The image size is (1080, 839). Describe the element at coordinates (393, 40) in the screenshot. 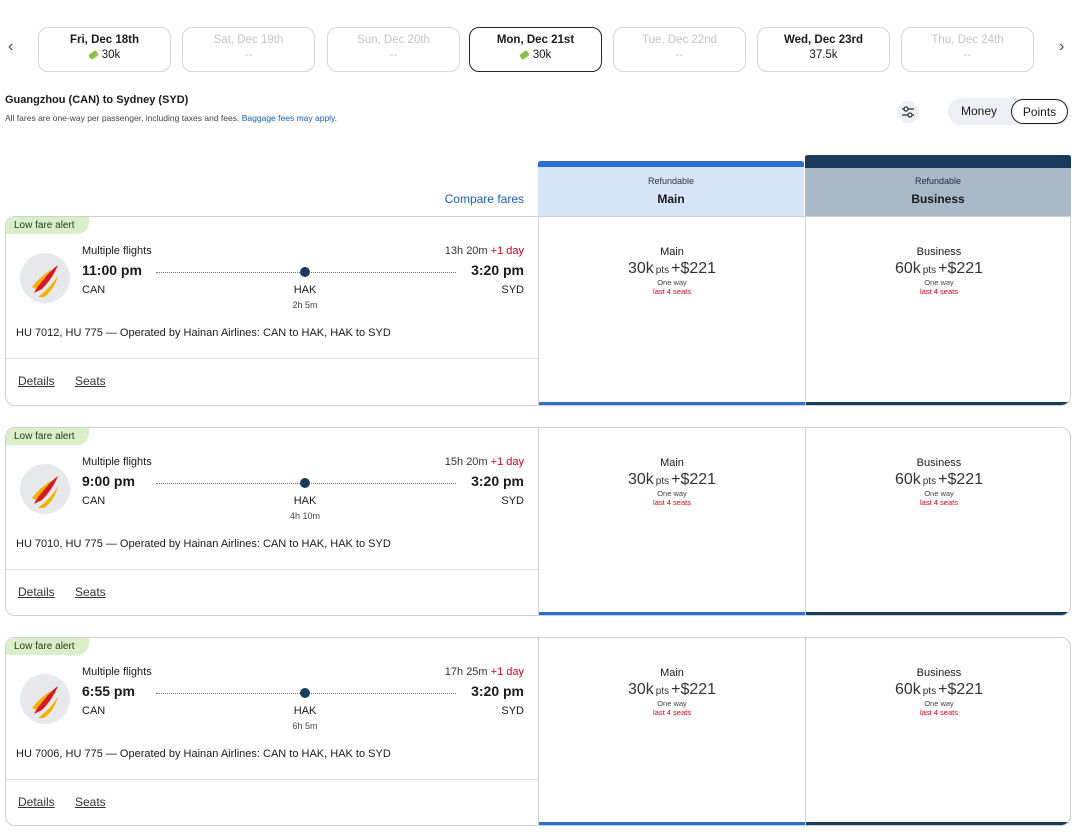

I see `date-day: Sun, Dec 20th` at that location.